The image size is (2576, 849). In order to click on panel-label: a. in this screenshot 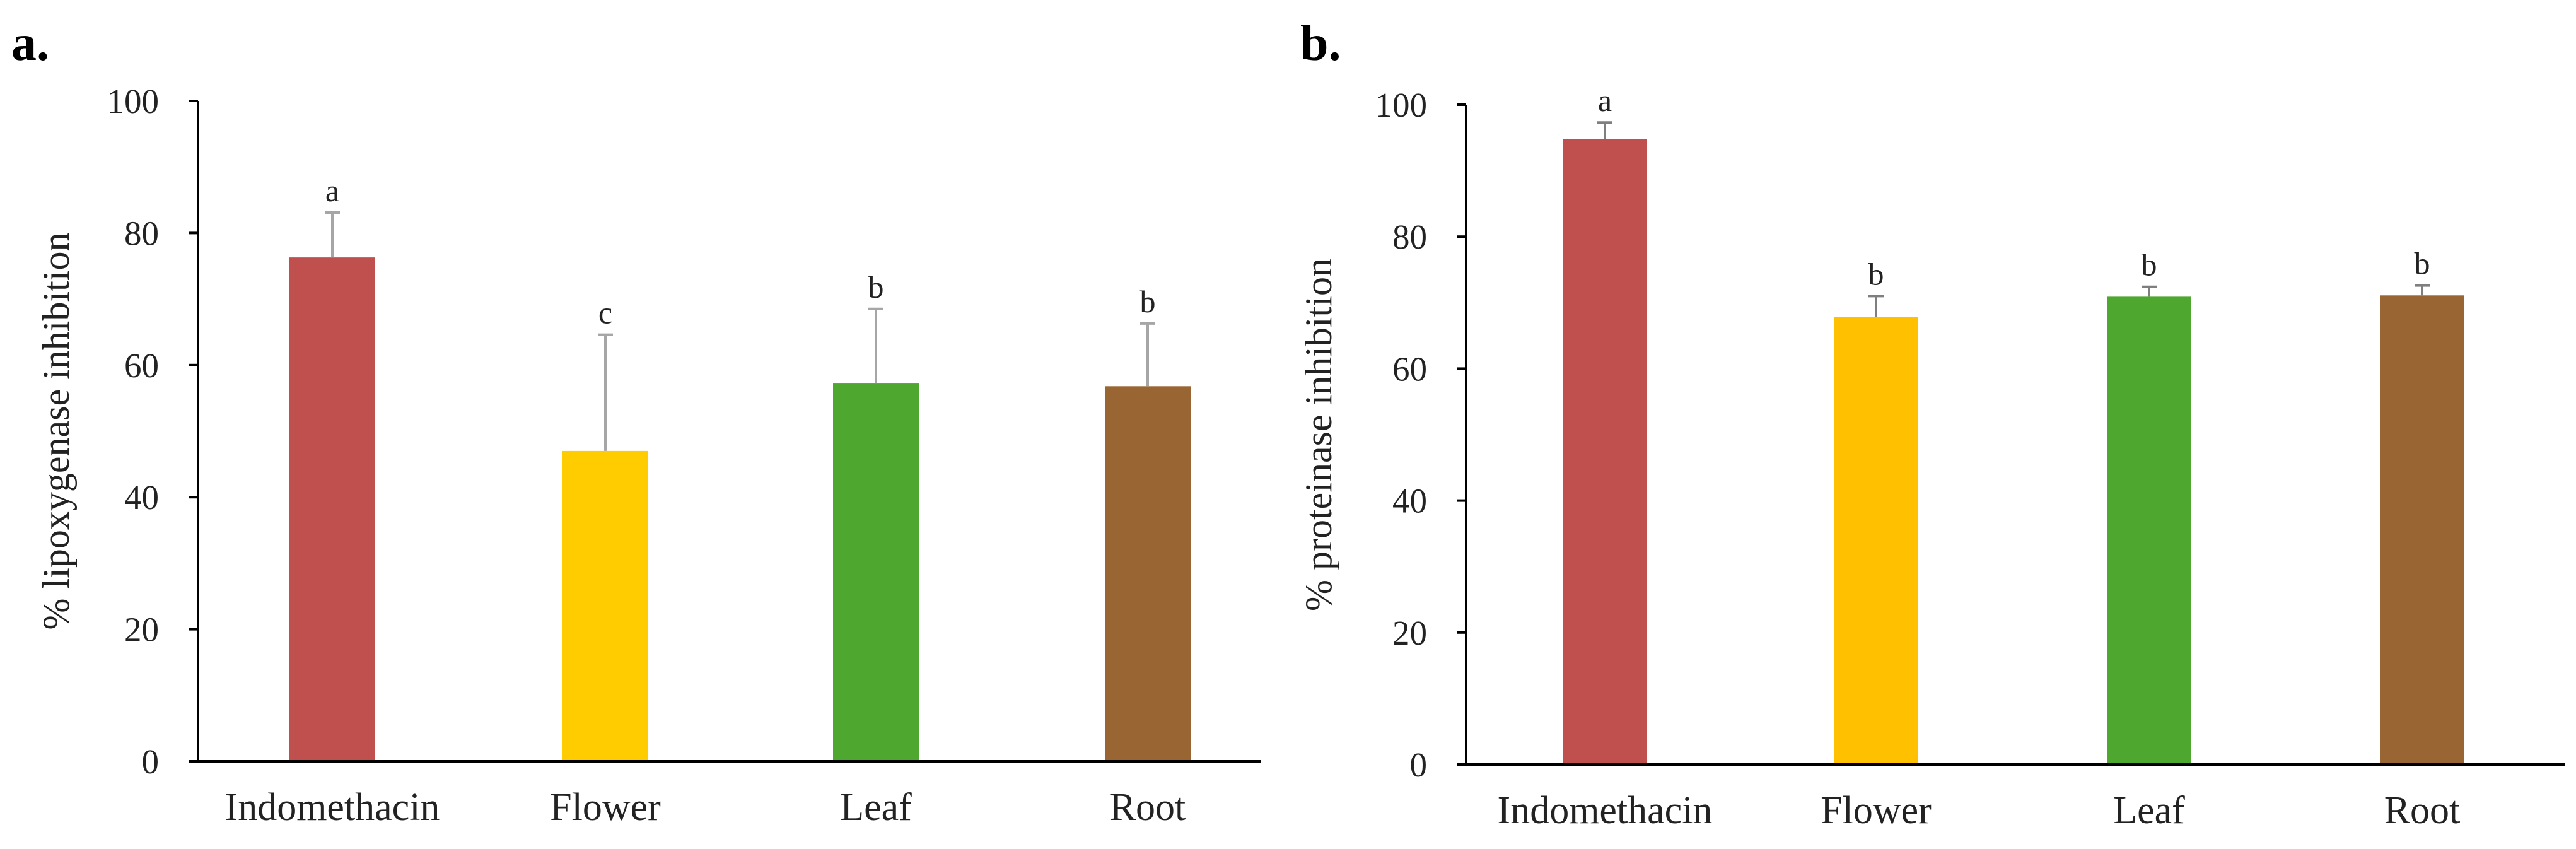, I will do `click(30, 43)`.